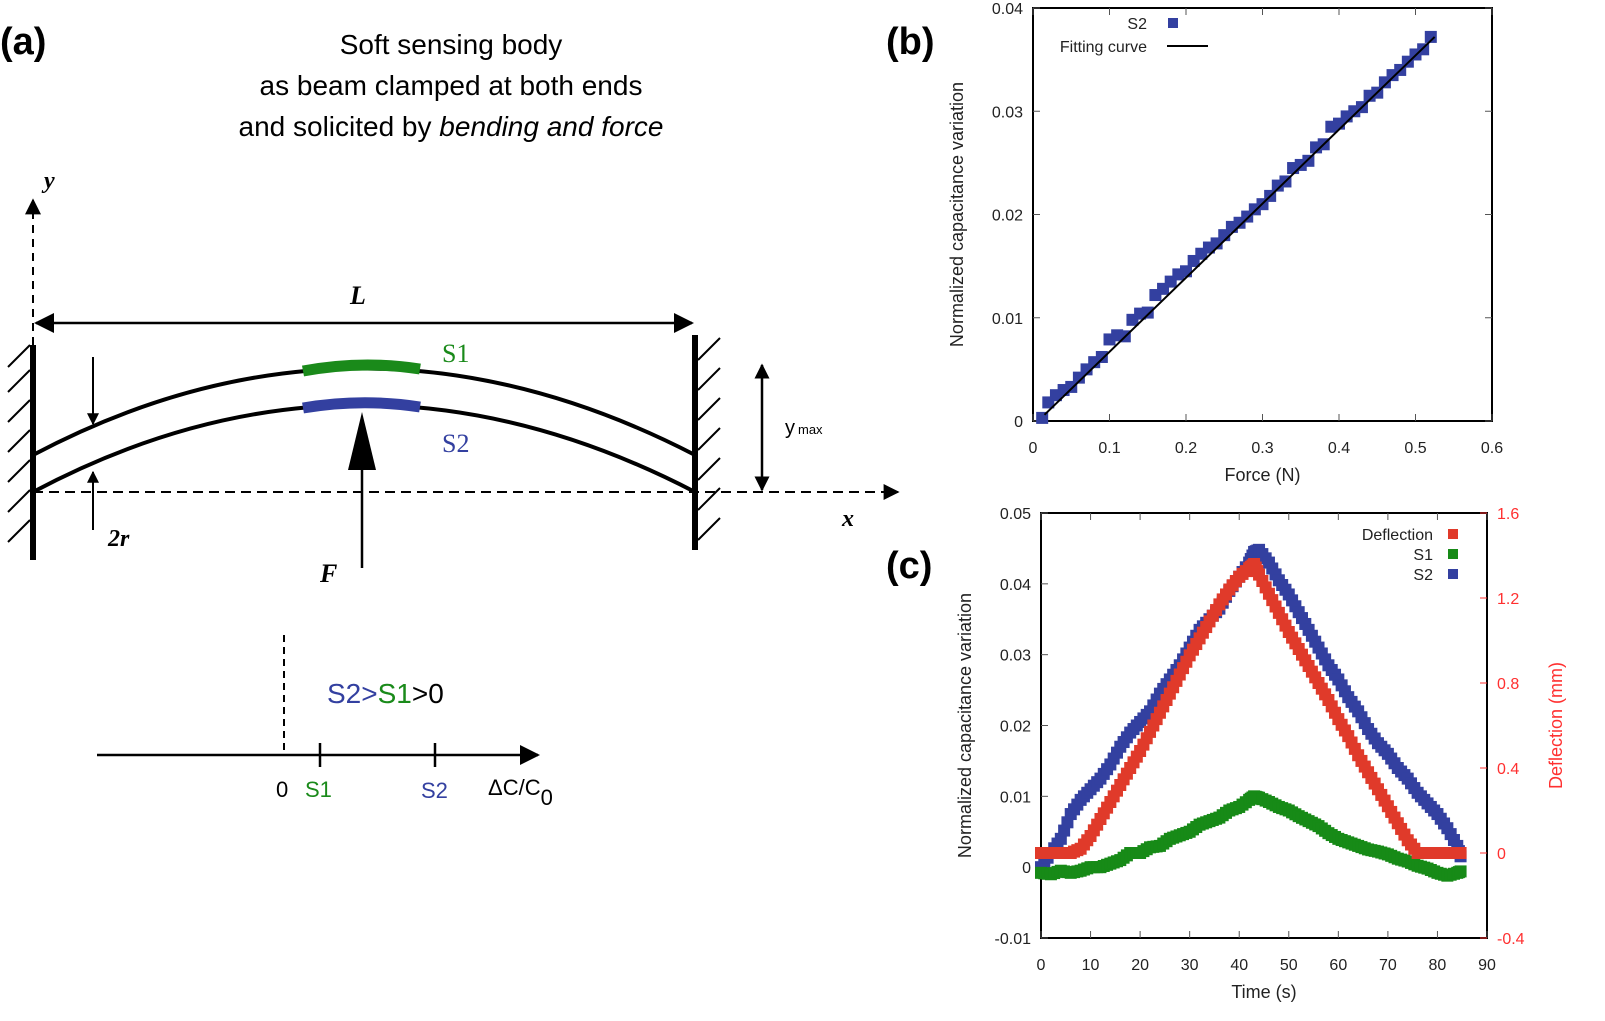 The width and height of the screenshot is (1605, 1021). I want to click on y-right-tick-label: 1.2, so click(1508, 599).